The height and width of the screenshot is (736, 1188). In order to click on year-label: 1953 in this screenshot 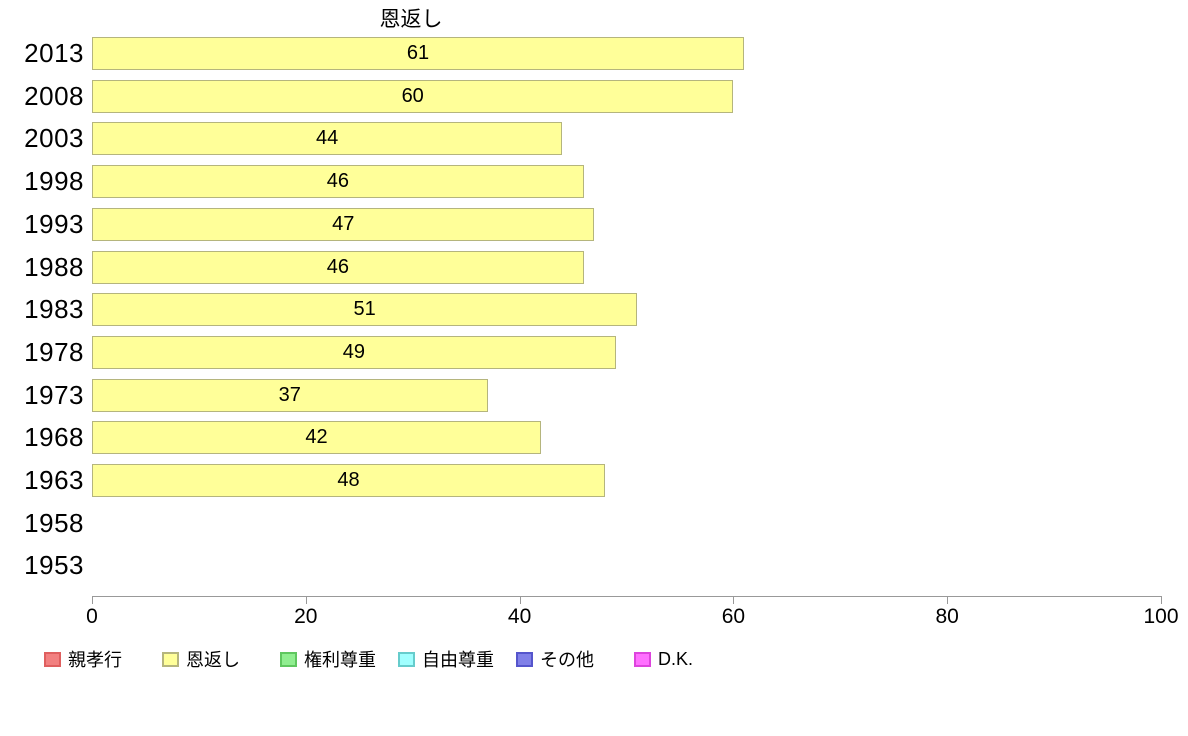, I will do `click(54, 565)`.